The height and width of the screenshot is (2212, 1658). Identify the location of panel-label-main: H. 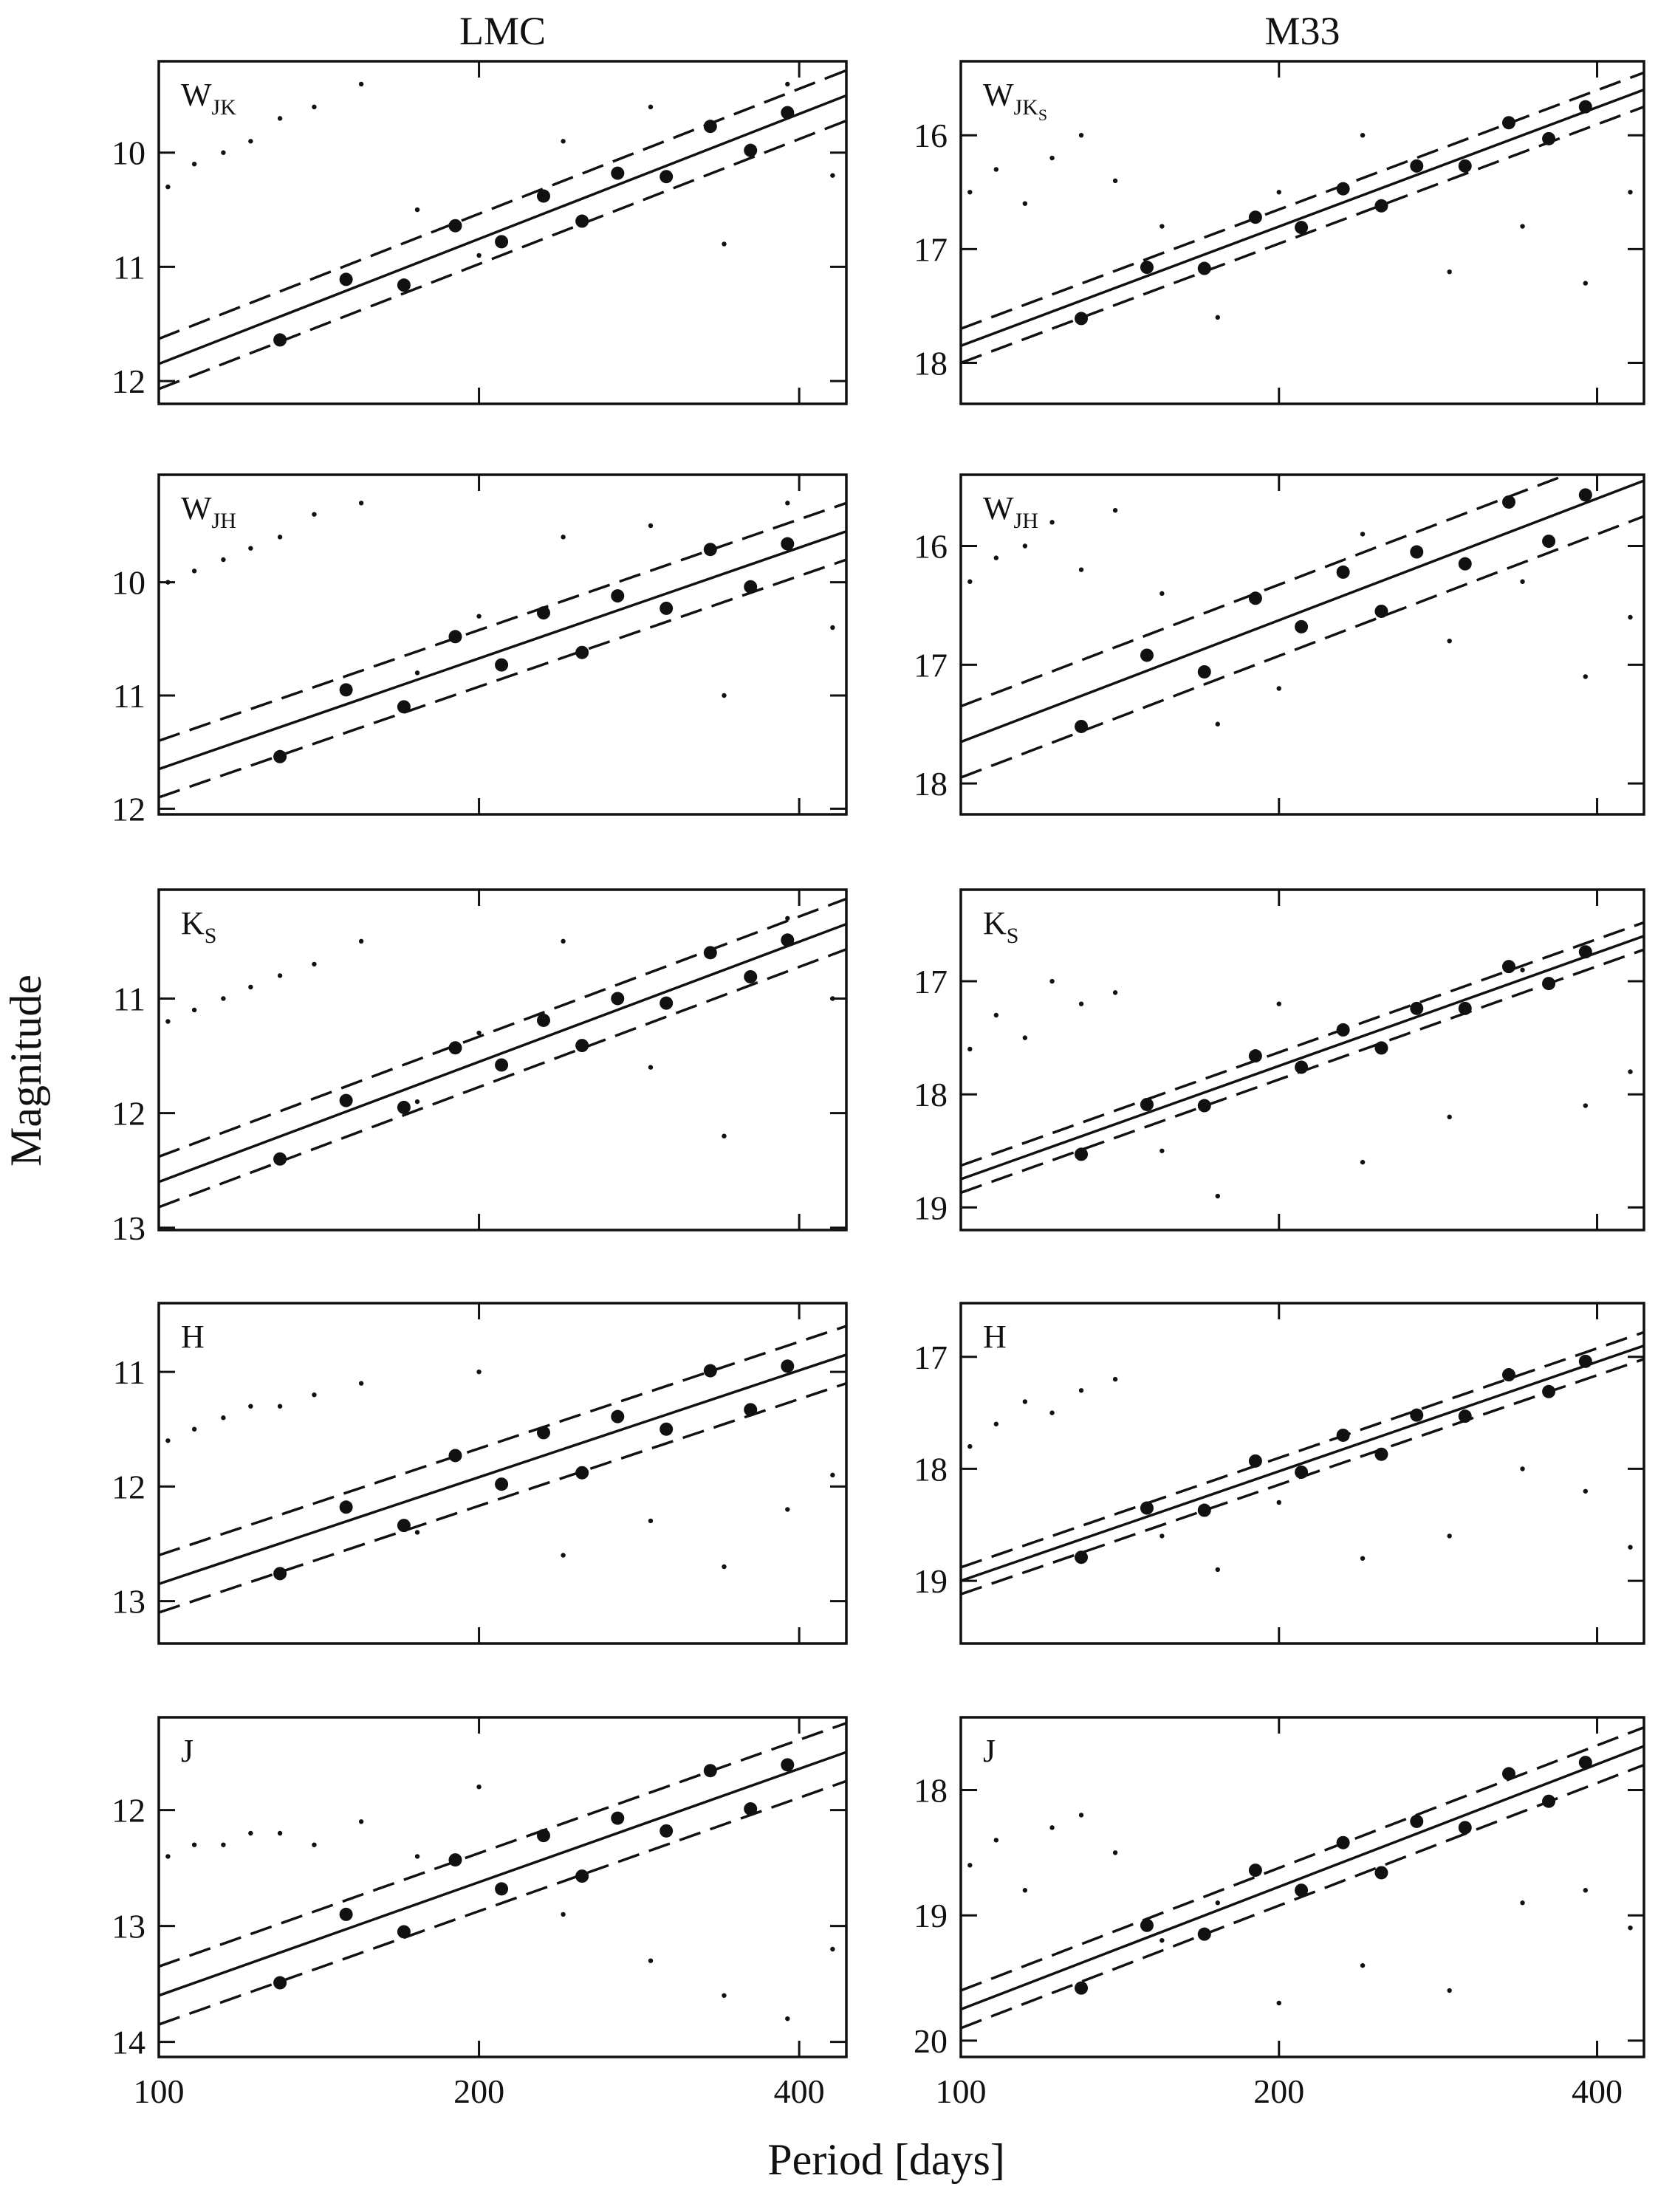
(995, 1337).